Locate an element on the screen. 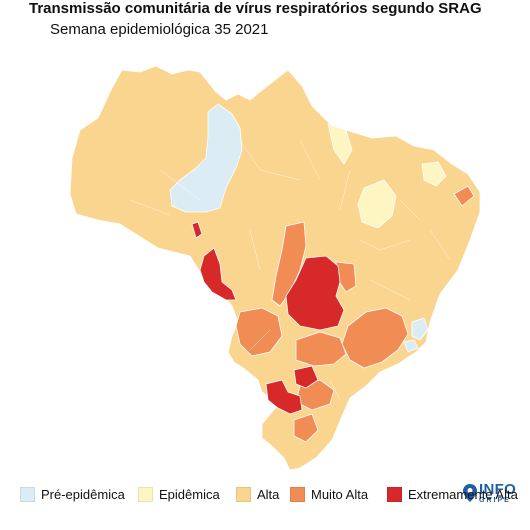 This screenshot has height=530, width=530. legend-swatch-extremamente-alta is located at coordinates (394, 494).